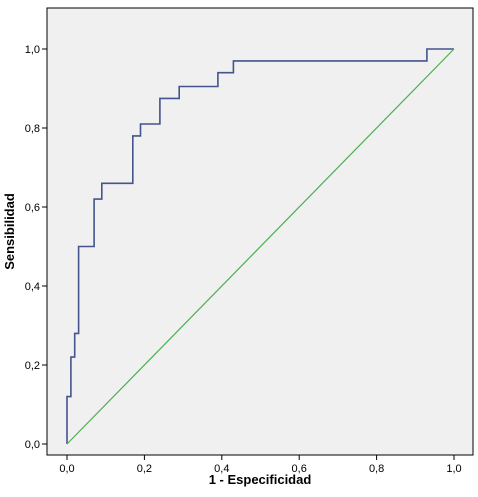 The height and width of the screenshot is (497, 478). I want to click on x-tick-label: 1,0, so click(453, 469).